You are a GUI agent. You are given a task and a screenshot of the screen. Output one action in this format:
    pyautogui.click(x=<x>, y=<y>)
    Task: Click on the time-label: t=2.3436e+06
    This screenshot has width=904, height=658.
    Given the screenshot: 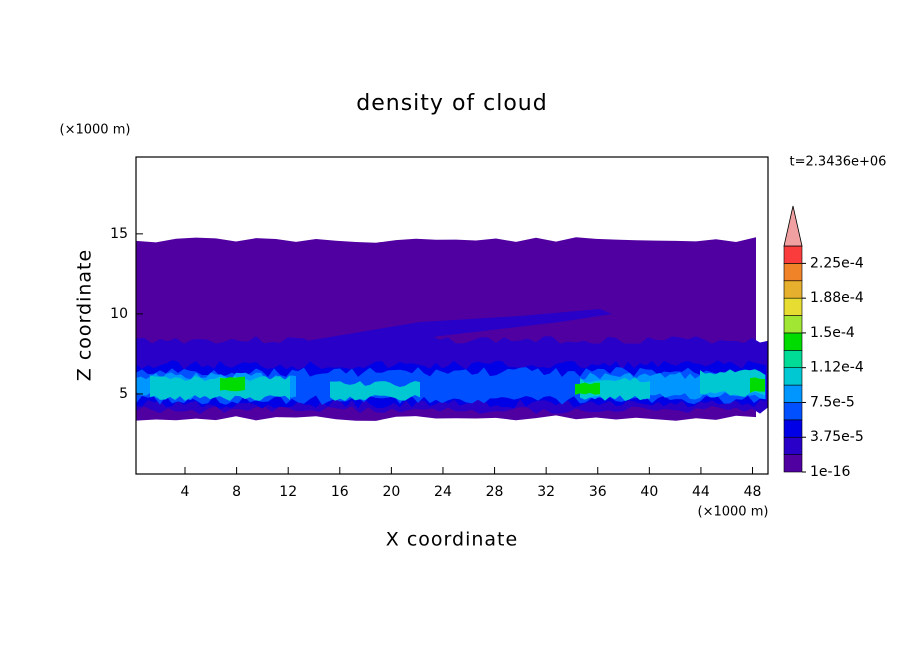 What is the action you would take?
    pyautogui.click(x=838, y=162)
    